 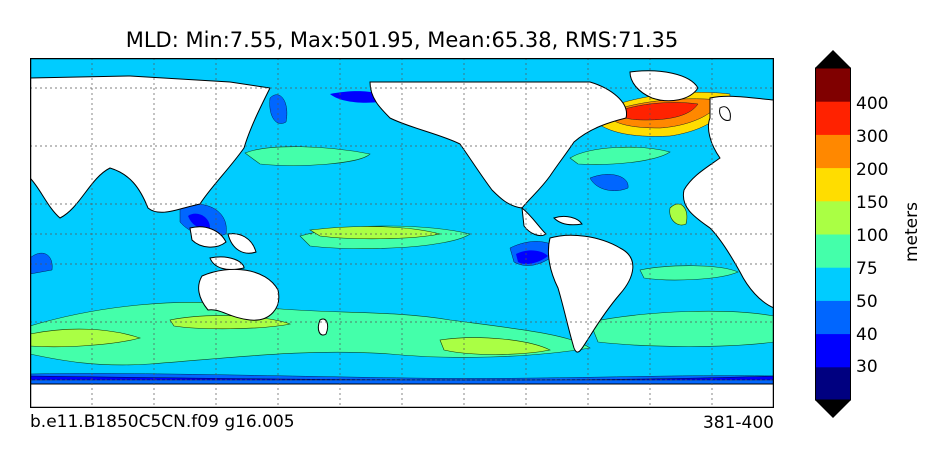 I want to click on colorbar-tick-200: 200, so click(x=872, y=170).